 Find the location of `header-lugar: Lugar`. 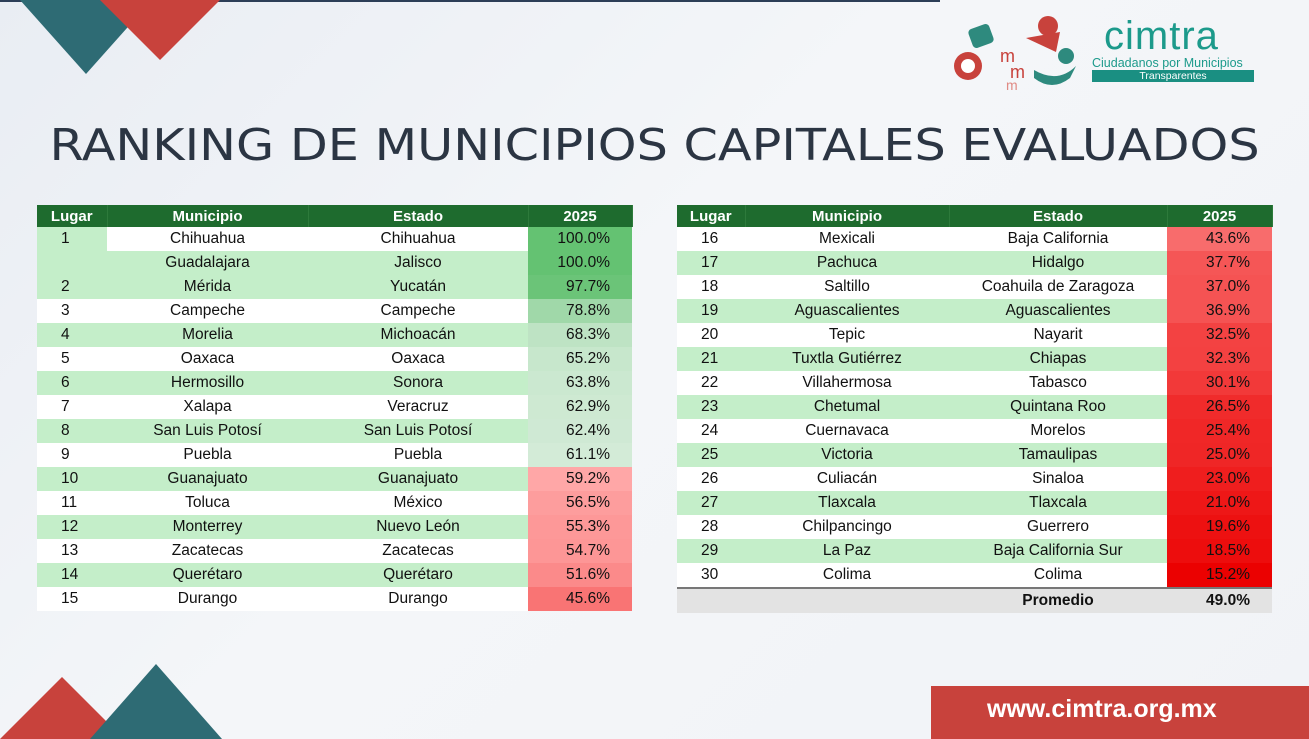

header-lugar: Lugar is located at coordinates (711, 216).